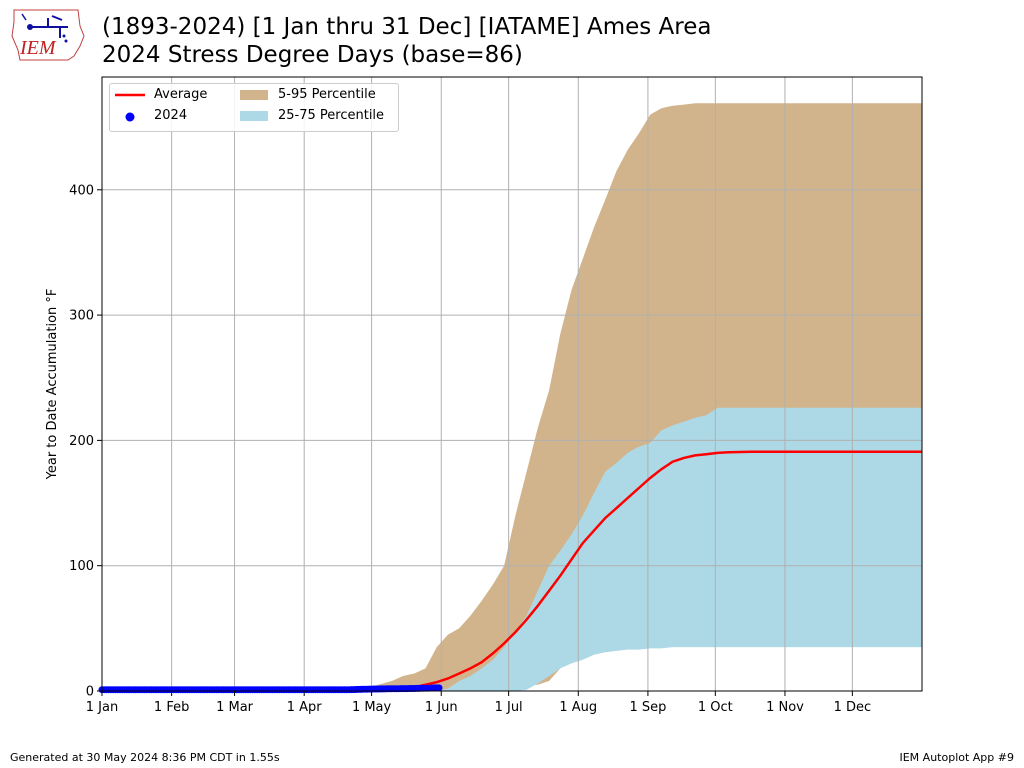 The image size is (1024, 768). What do you see at coordinates (312, 55) in the screenshot?
I see `chart-title-line2: 2024 Stress Degree Days (base=86)` at bounding box center [312, 55].